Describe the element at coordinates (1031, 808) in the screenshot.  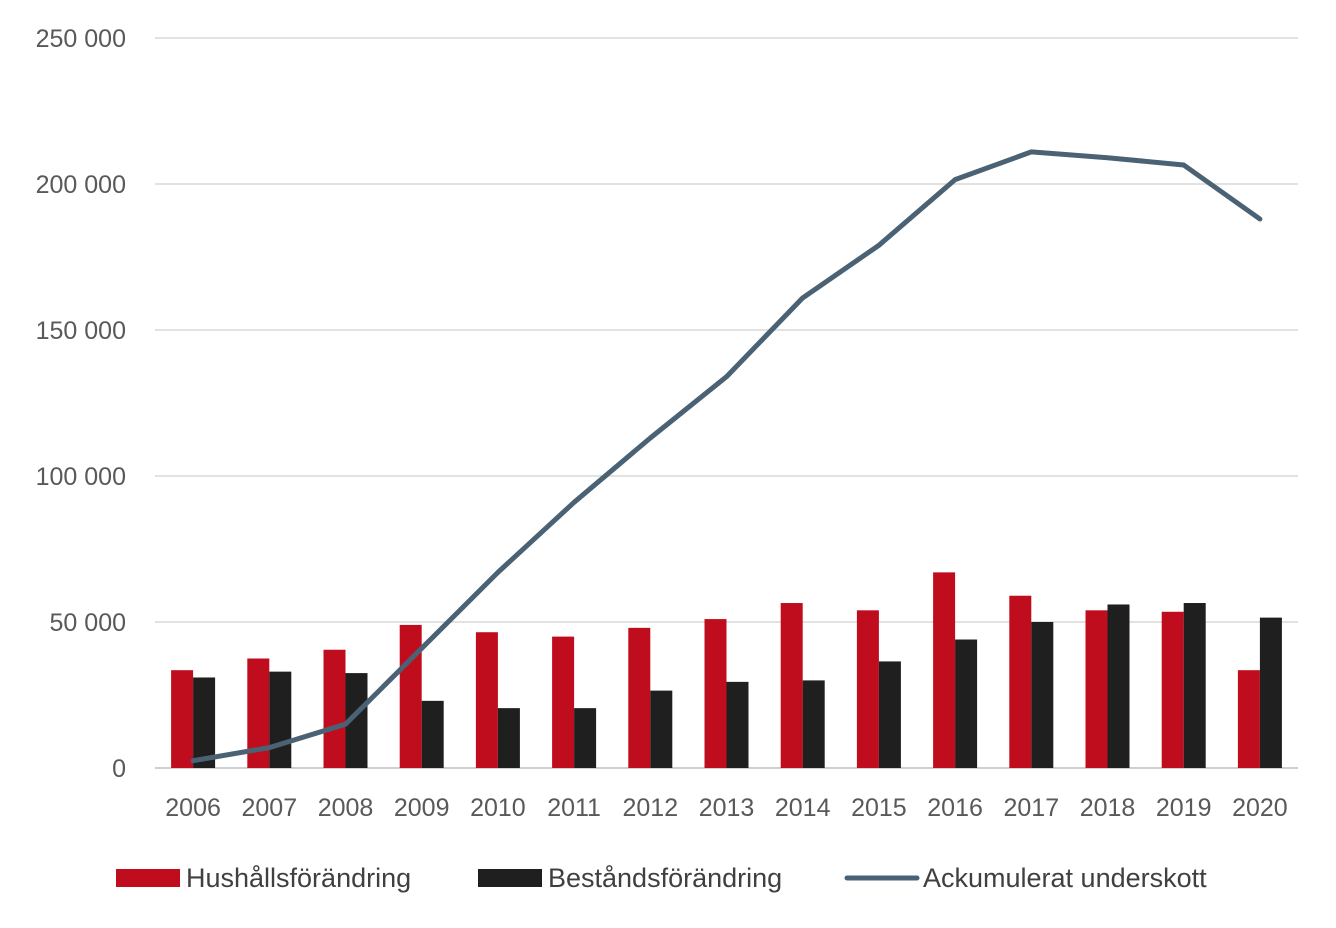
I see `x-tick-label: 2017` at that location.